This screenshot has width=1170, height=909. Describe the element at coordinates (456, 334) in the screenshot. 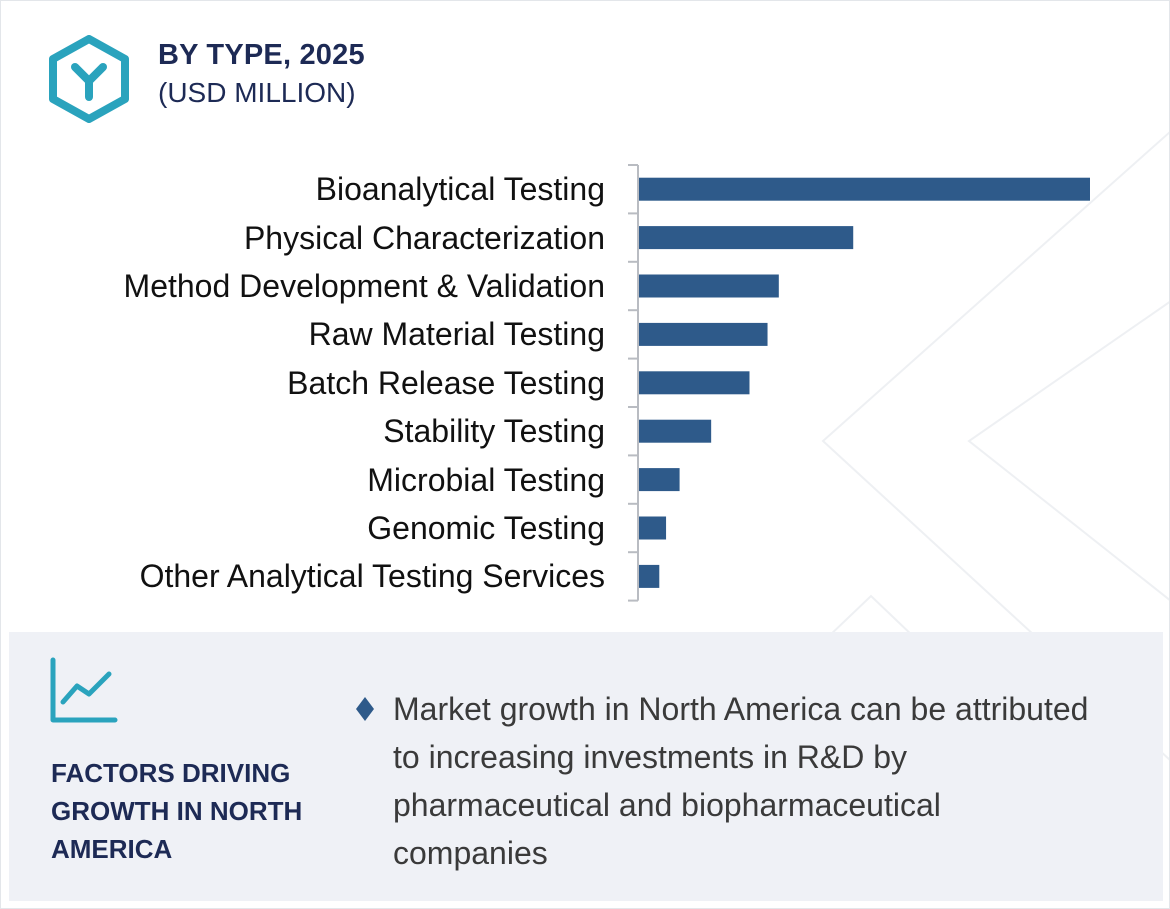

I see `category-label: Raw Material Testing` at that location.